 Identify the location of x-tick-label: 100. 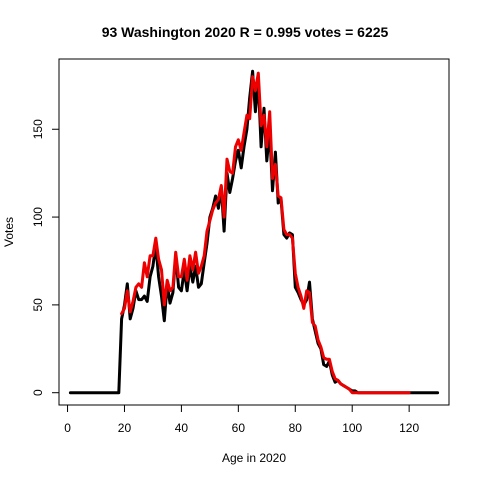
(352, 428).